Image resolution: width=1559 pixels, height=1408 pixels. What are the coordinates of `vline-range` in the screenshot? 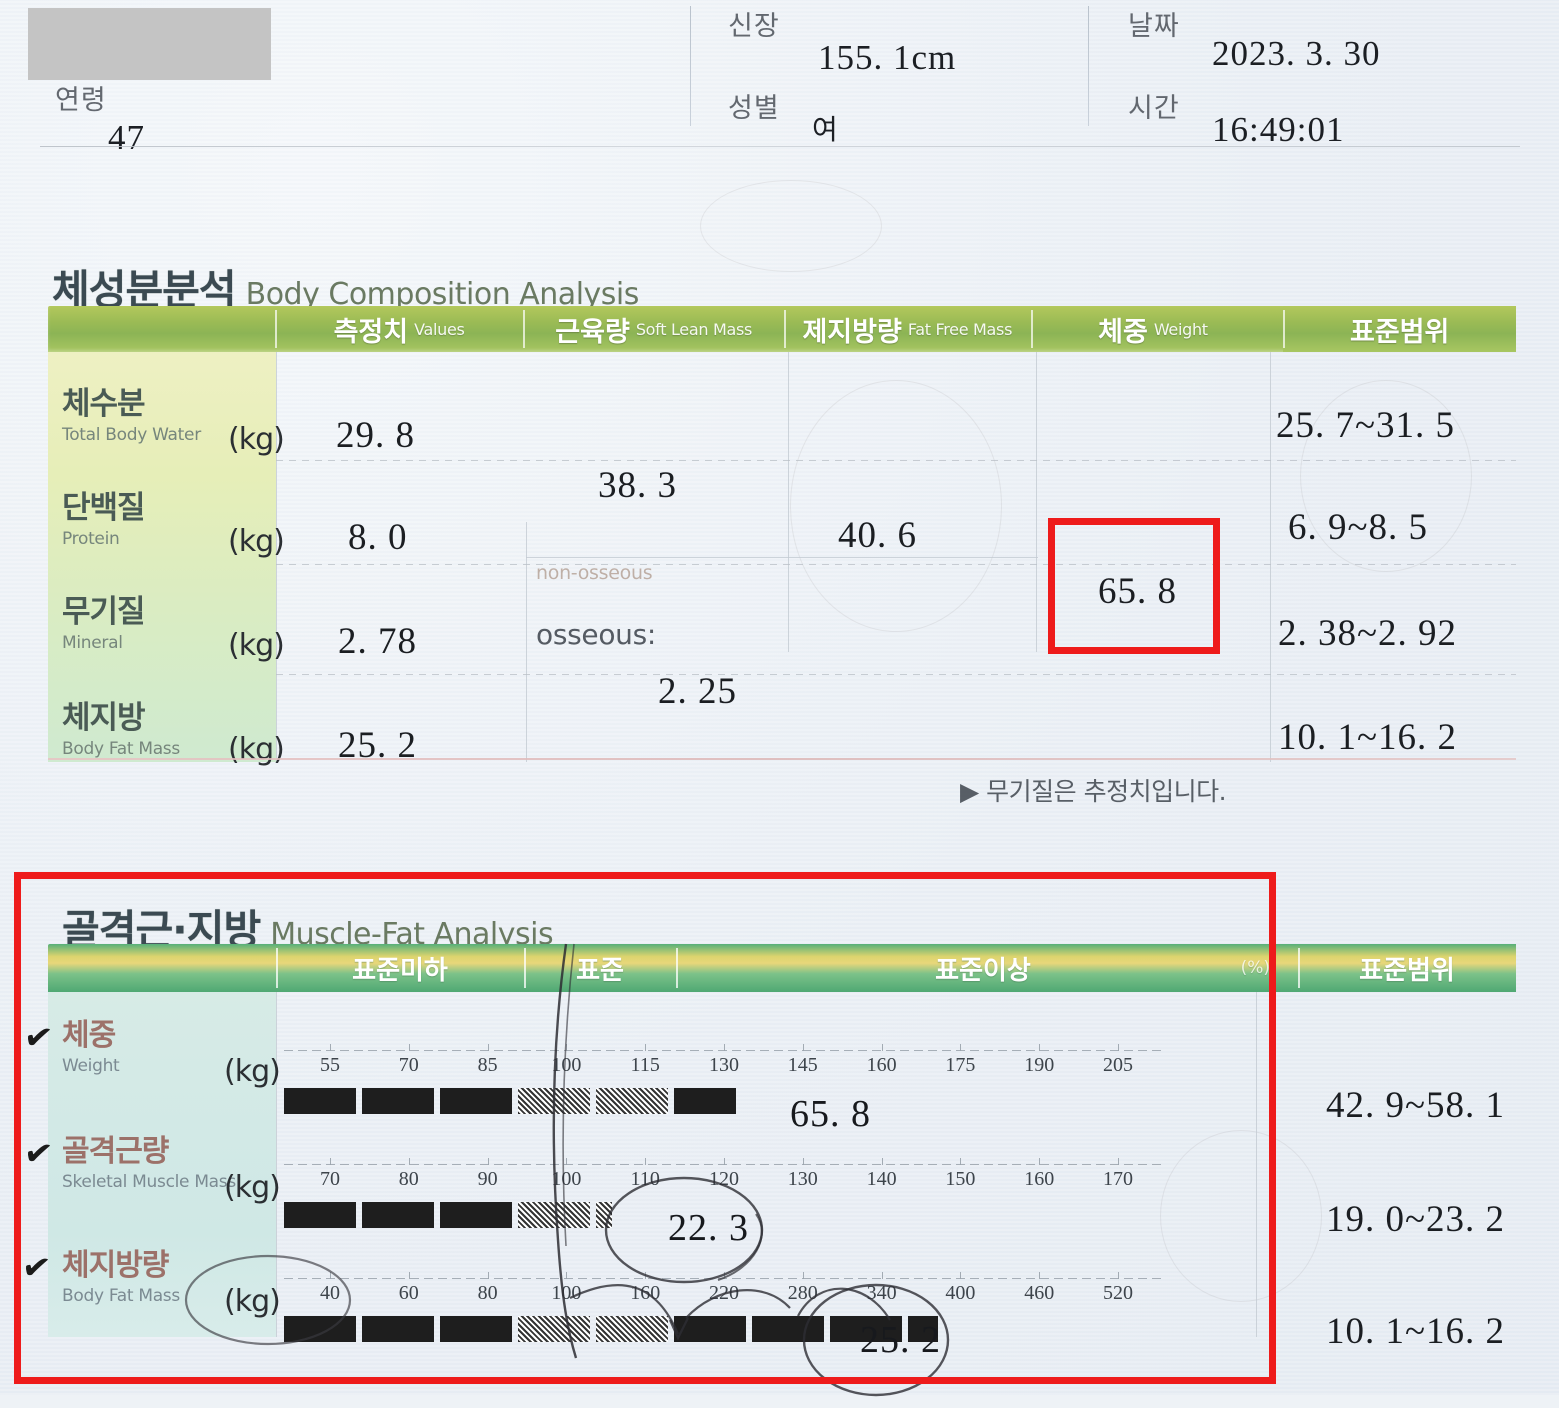 It's located at (1270, 557).